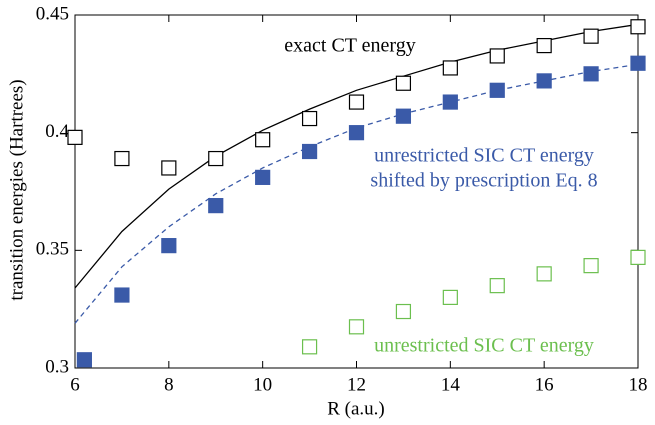 The image size is (655, 425). I want to click on x-tick-label: 8, so click(169, 384).